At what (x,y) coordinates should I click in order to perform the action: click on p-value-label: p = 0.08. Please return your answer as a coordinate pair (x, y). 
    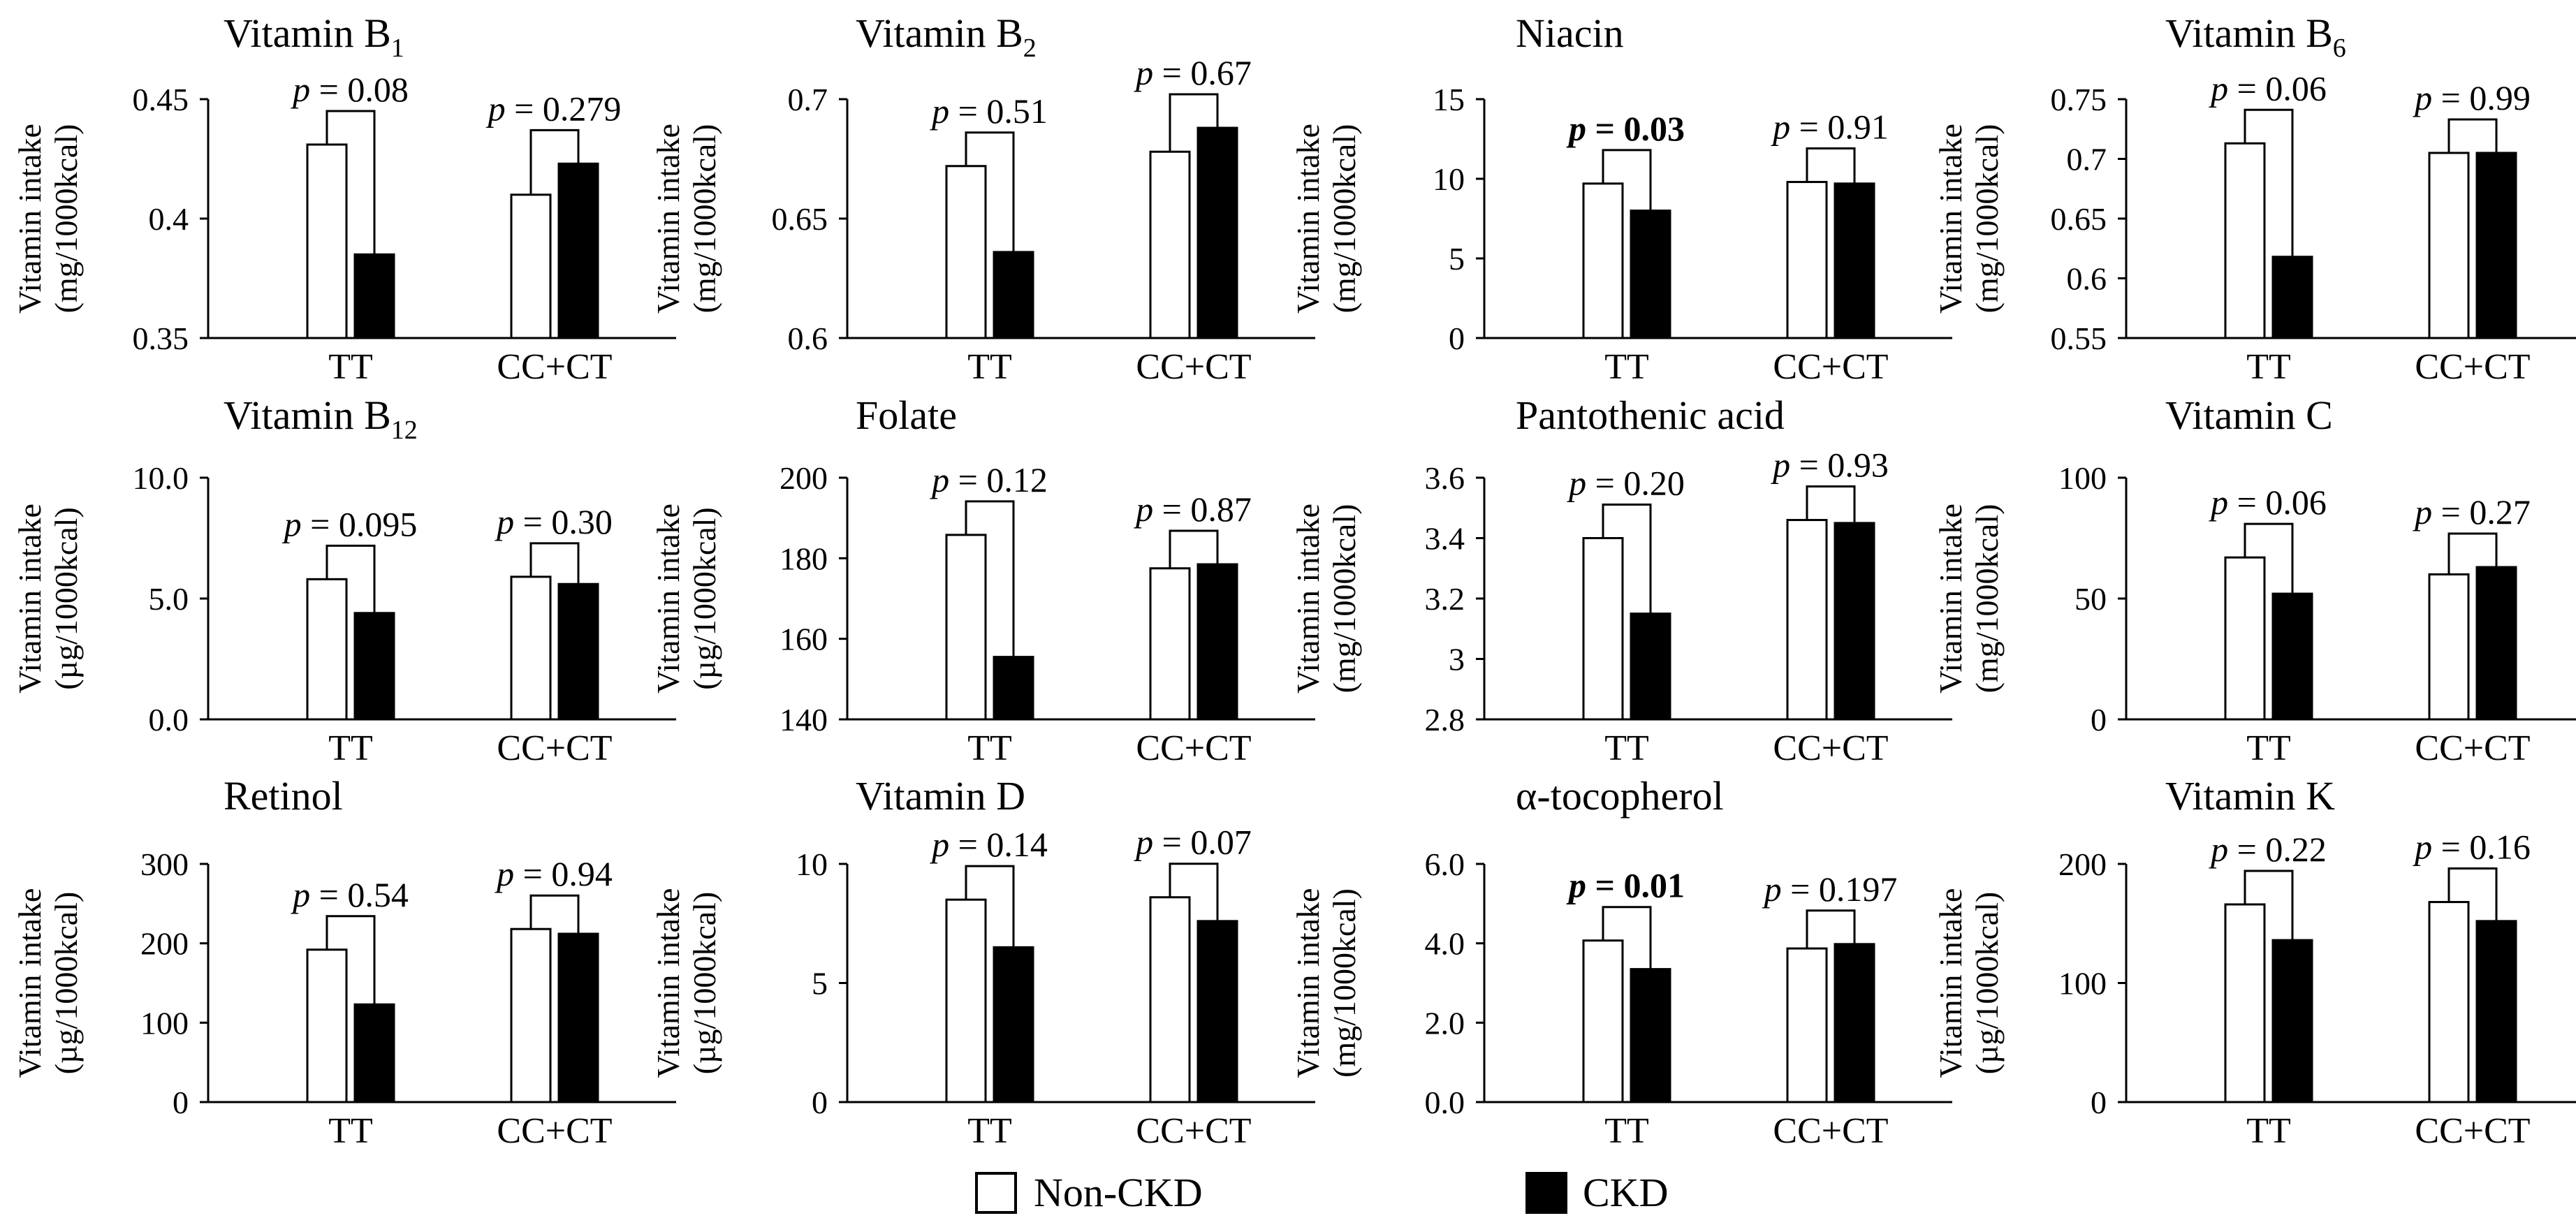
    Looking at the image, I should click on (350, 90).